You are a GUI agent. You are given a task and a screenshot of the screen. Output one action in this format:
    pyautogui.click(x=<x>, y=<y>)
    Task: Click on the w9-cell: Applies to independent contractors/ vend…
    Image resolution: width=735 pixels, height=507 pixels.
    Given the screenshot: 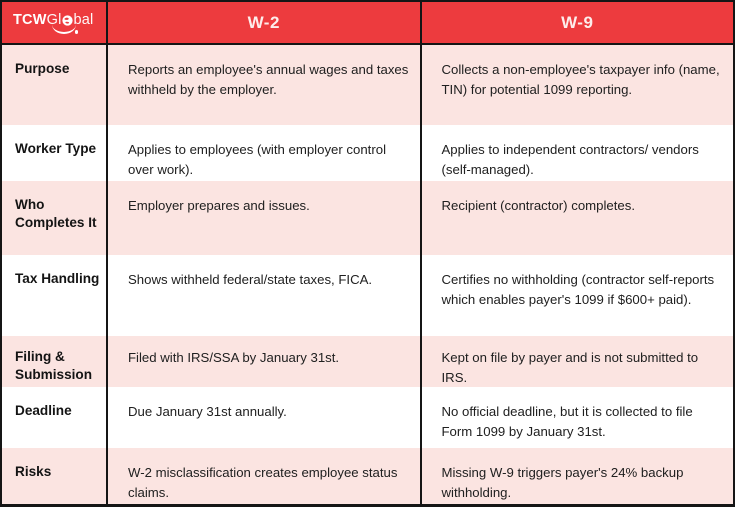 What is the action you would take?
    pyautogui.click(x=576, y=153)
    